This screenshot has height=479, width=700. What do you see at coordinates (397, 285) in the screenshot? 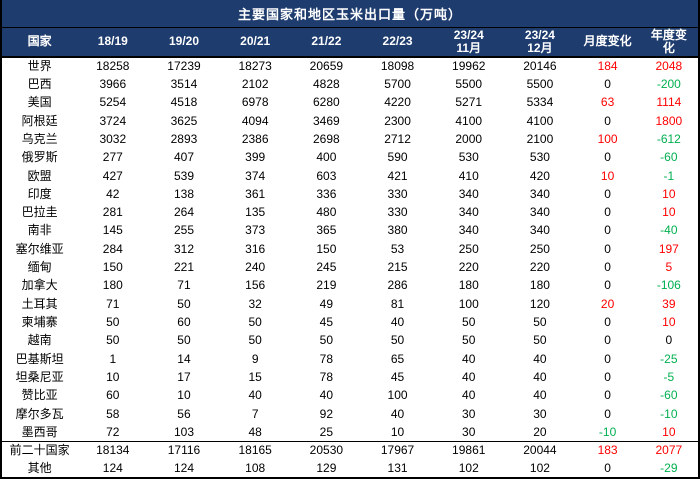
I see `cell-value: 286` at bounding box center [397, 285].